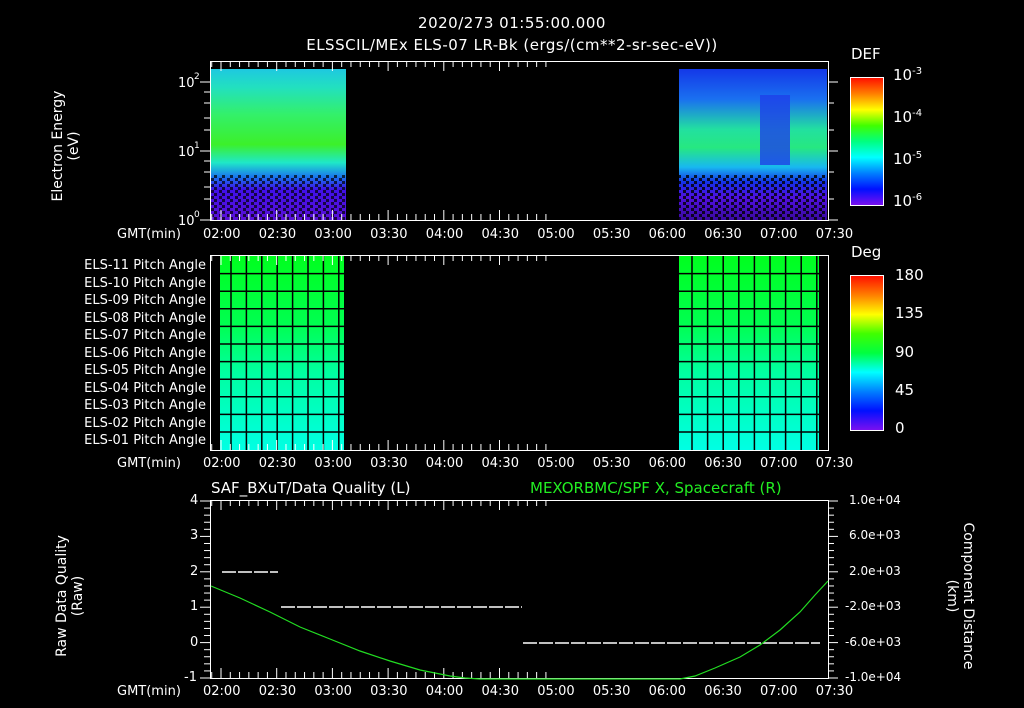  I want to click on pitch-angle-row-label: ELS-11 Pitch Angle, so click(145, 265).